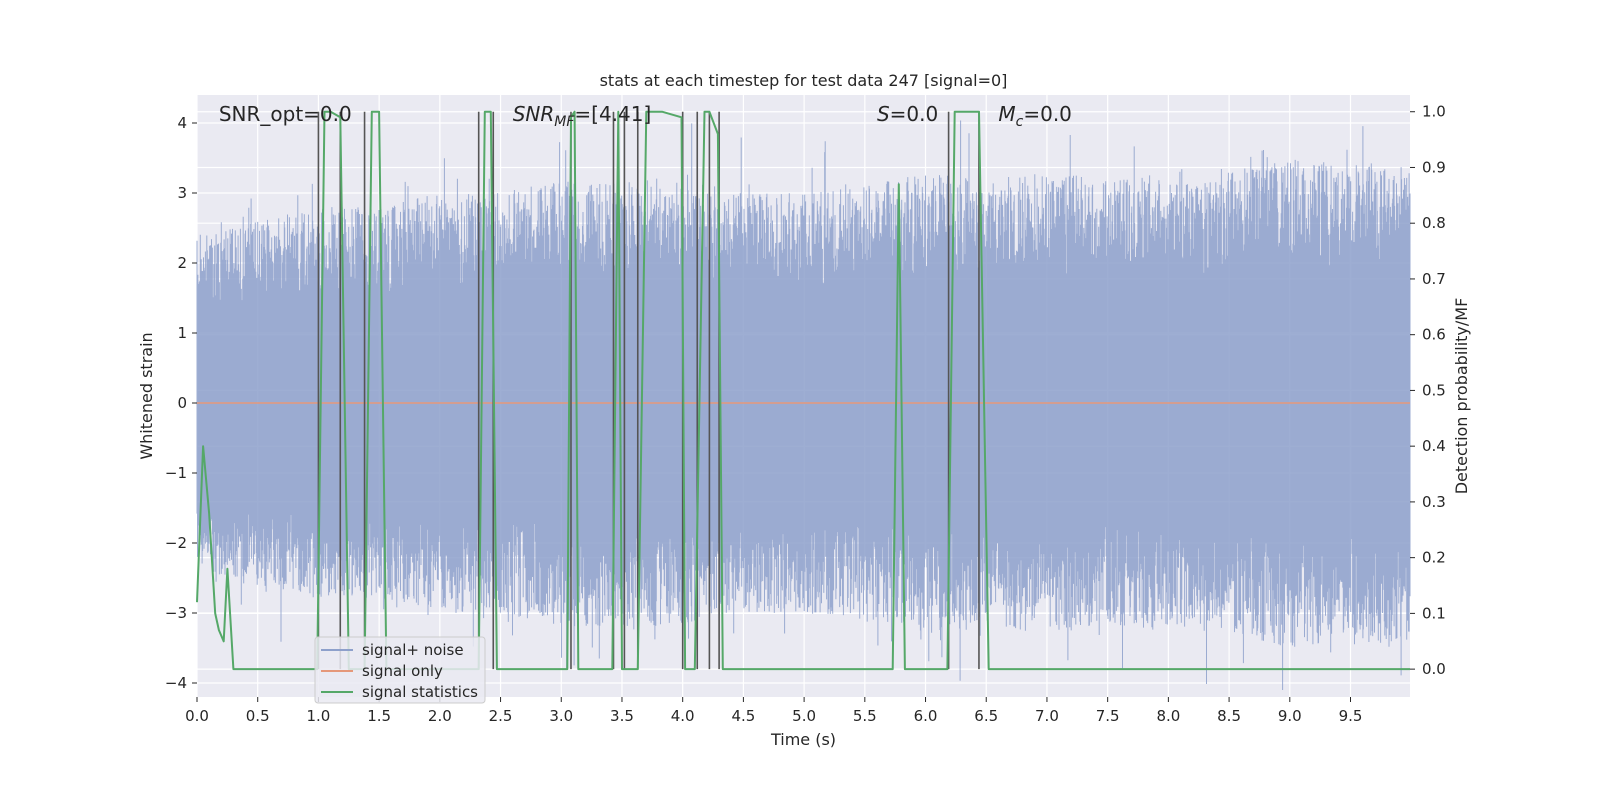  Describe the element at coordinates (1434, 558) in the screenshot. I see `y-right-tick-label-2: 0.2` at that location.